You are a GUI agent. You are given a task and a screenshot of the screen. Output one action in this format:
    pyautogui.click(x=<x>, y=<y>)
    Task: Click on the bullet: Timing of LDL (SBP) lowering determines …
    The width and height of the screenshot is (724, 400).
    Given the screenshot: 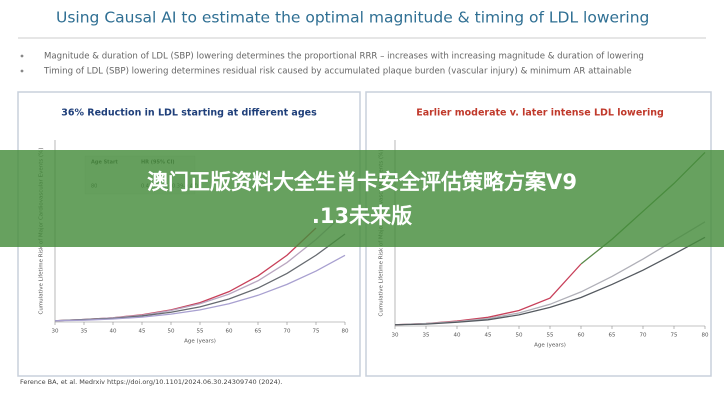 What is the action you would take?
    pyautogui.click(x=337, y=72)
    